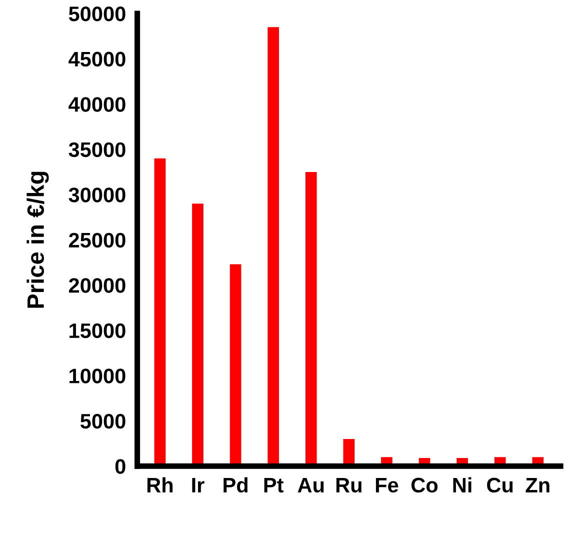 Image resolution: width=572 pixels, height=542 pixels. What do you see at coordinates (97, 240) in the screenshot?
I see `y-tick-label: 25000` at bounding box center [97, 240].